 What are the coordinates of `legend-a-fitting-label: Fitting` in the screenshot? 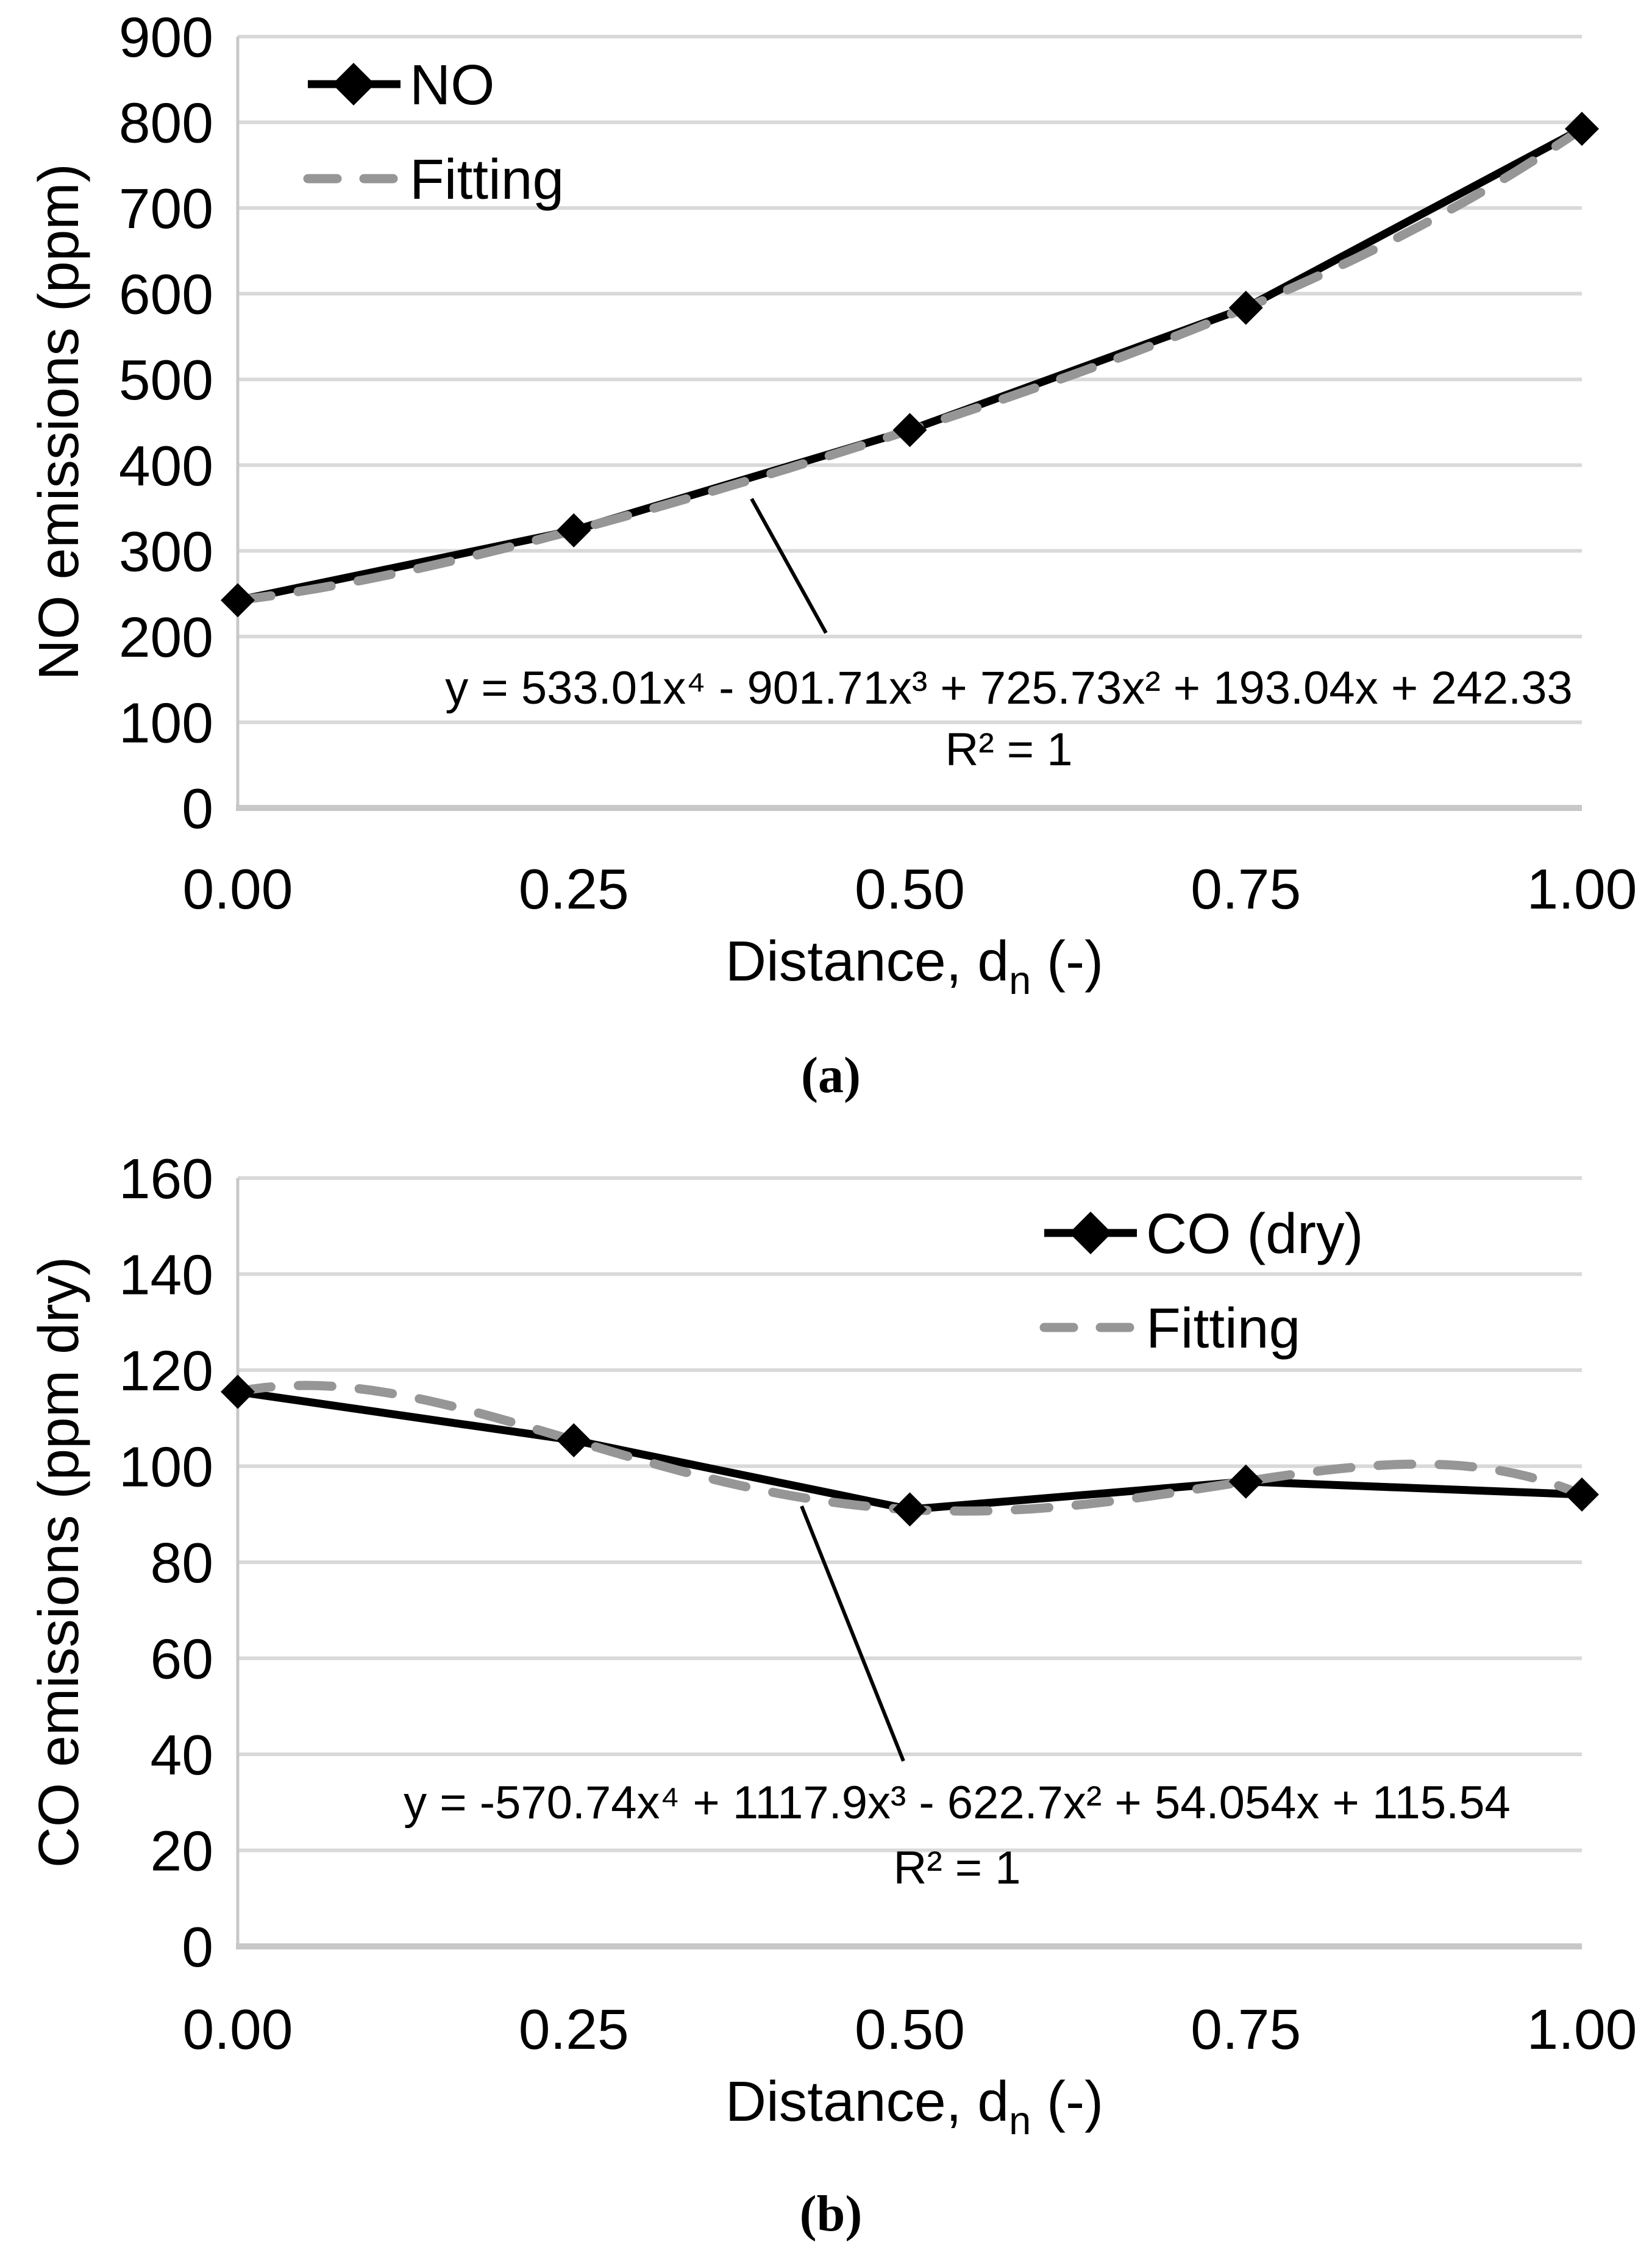 It's located at (487, 179).